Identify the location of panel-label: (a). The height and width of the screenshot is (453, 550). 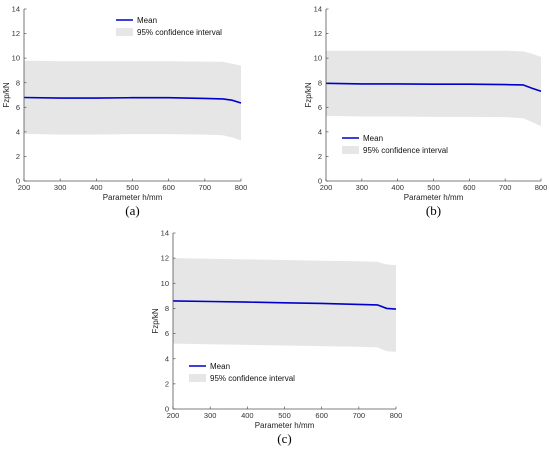
(132, 210).